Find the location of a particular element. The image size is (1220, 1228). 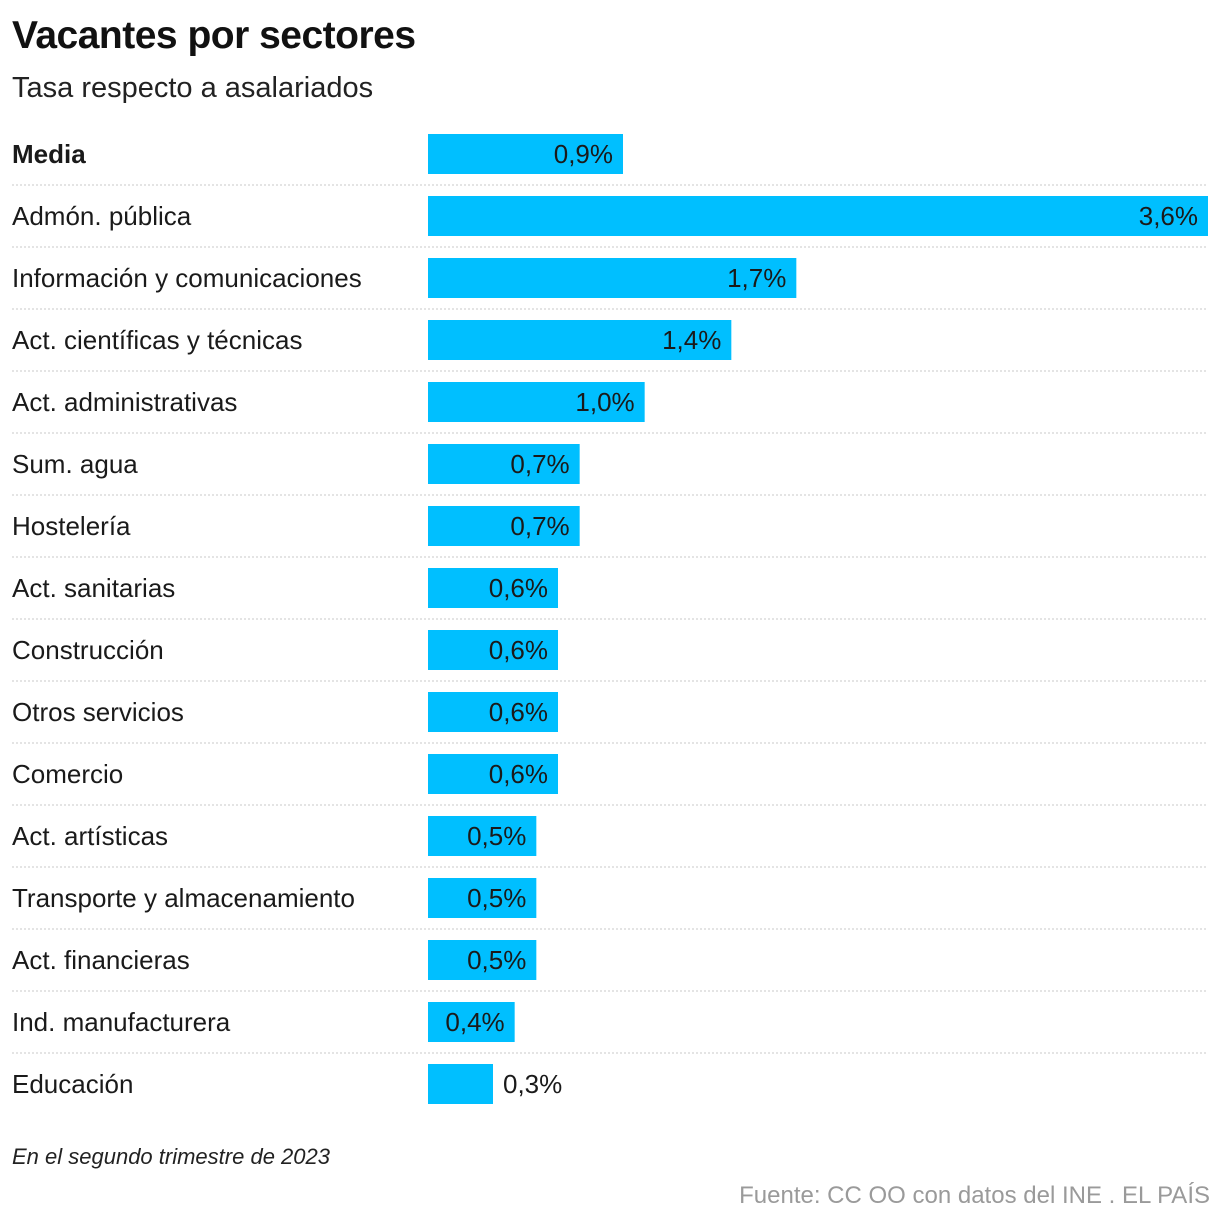

category-label: Act. científicas y técnicas is located at coordinates (157, 340).